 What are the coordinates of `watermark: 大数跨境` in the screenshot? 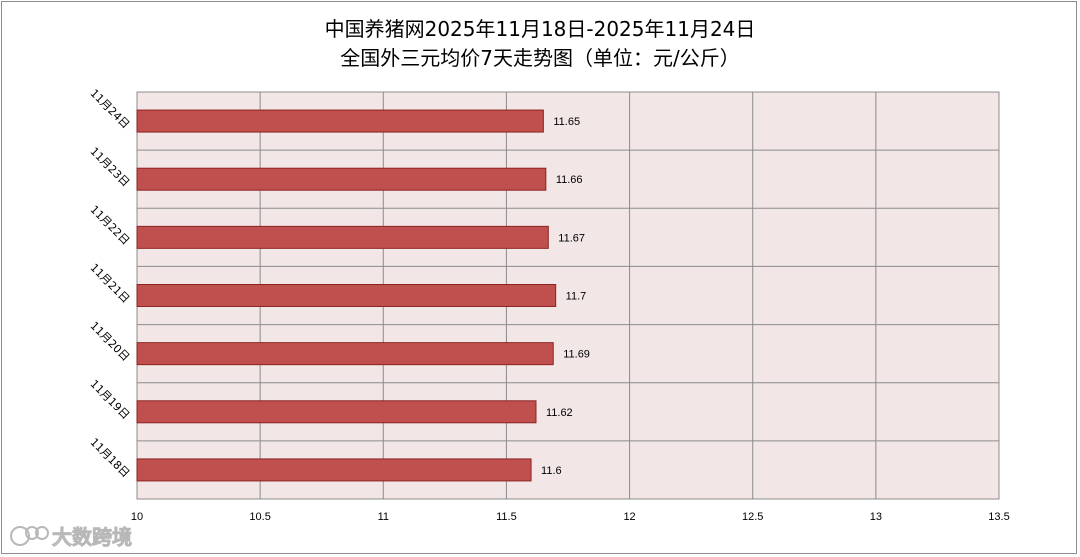 It's located at (71, 537).